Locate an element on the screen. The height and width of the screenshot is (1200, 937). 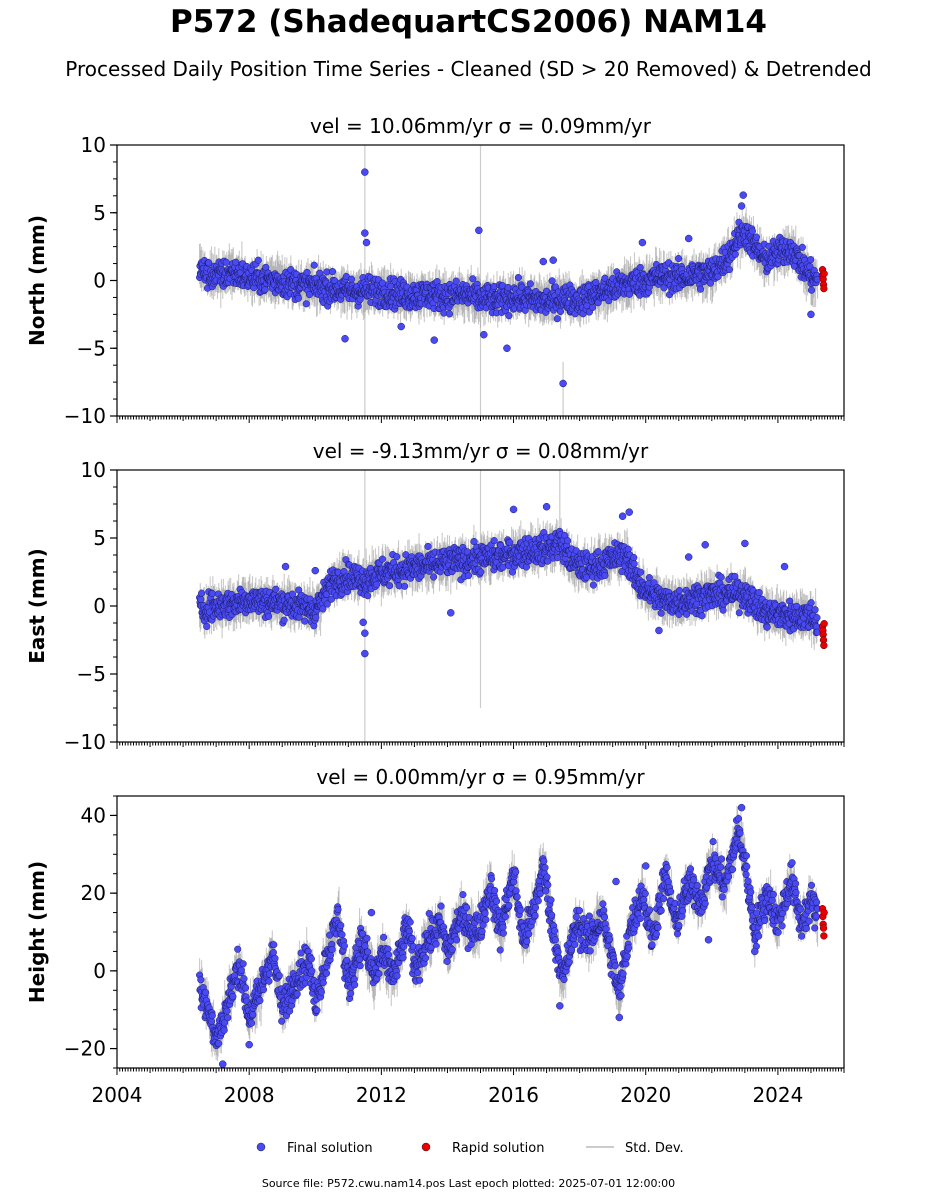
chart-title: P572 (ShadequartCS2006) NAM14 is located at coordinates (468, 22).